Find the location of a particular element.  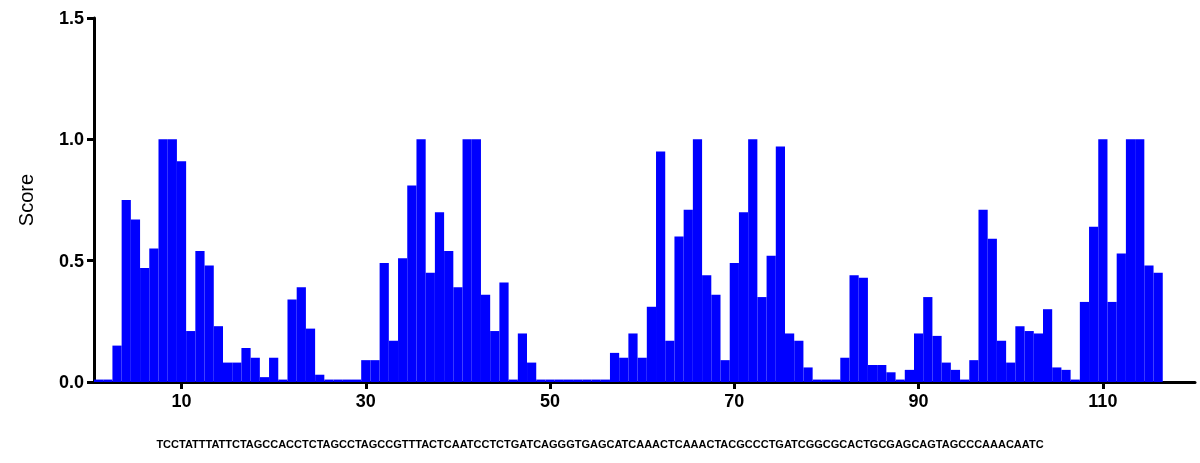

y-axis-title: Score is located at coordinates (26, 200).